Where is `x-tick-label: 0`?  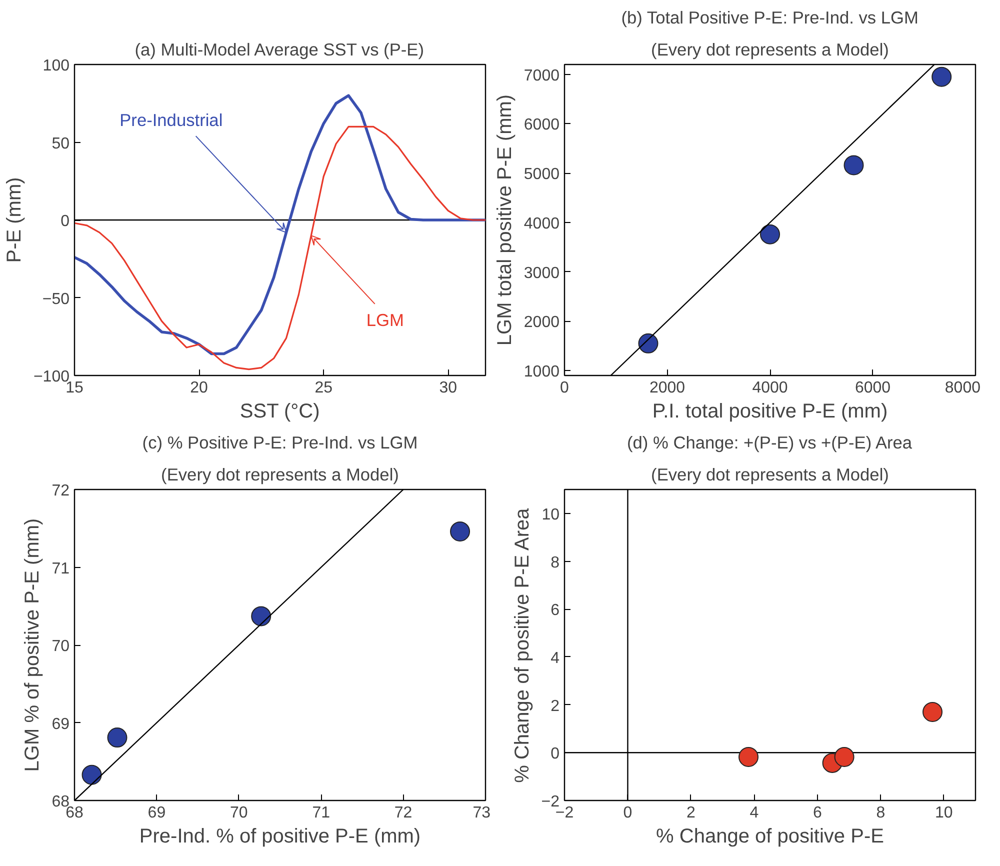
x-tick-label: 0 is located at coordinates (627, 813).